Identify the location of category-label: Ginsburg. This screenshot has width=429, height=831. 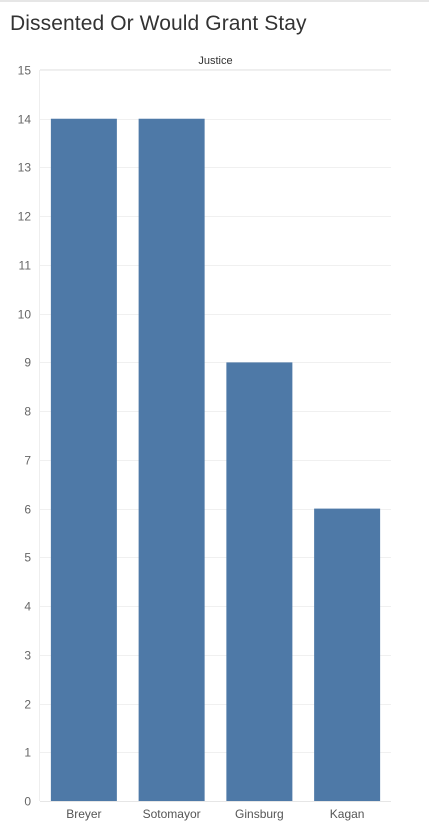
(259, 814).